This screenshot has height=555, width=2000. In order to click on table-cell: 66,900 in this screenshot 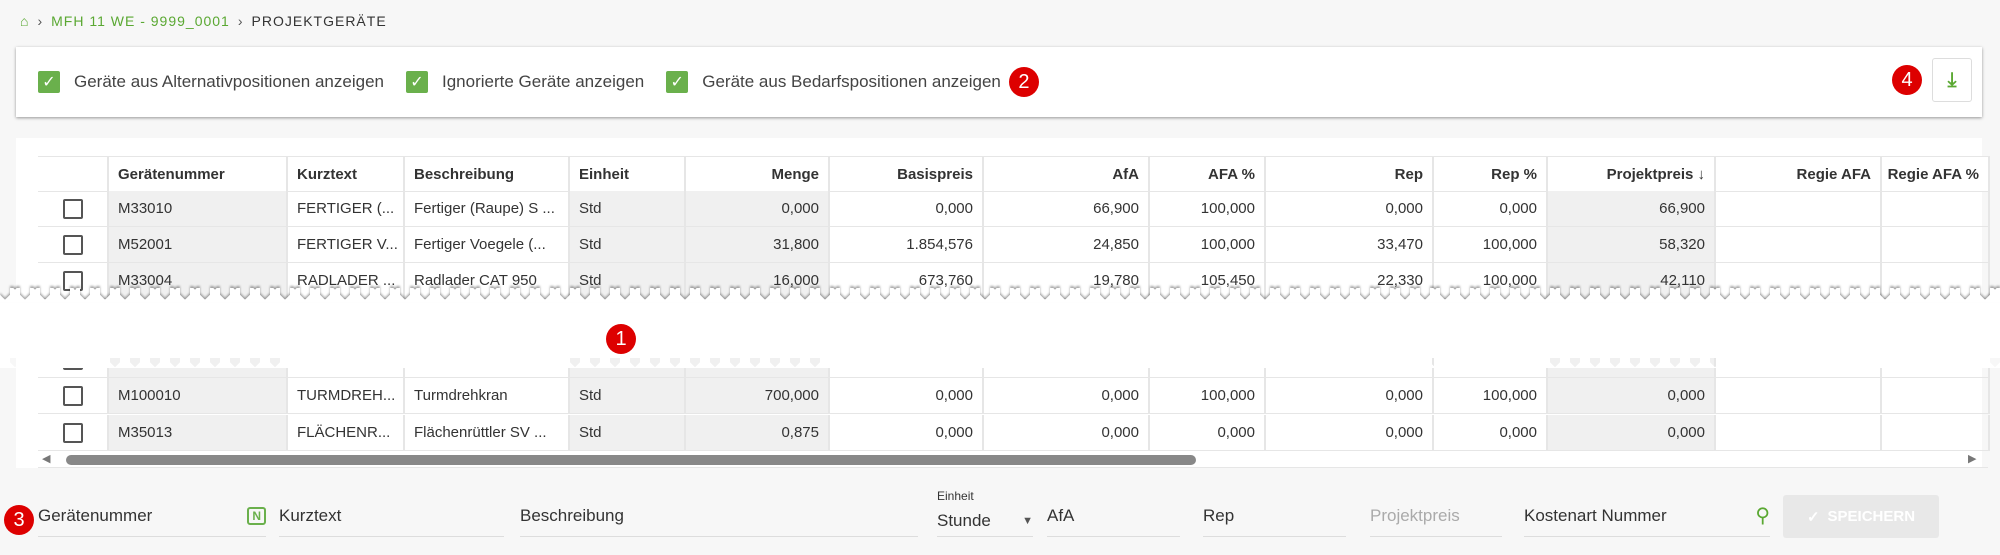, I will do `click(1632, 209)`.